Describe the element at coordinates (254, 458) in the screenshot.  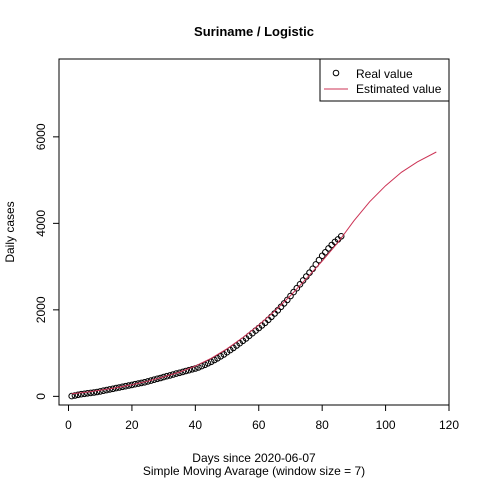
I see `x-axis-label: Days since 2020-06-07` at that location.